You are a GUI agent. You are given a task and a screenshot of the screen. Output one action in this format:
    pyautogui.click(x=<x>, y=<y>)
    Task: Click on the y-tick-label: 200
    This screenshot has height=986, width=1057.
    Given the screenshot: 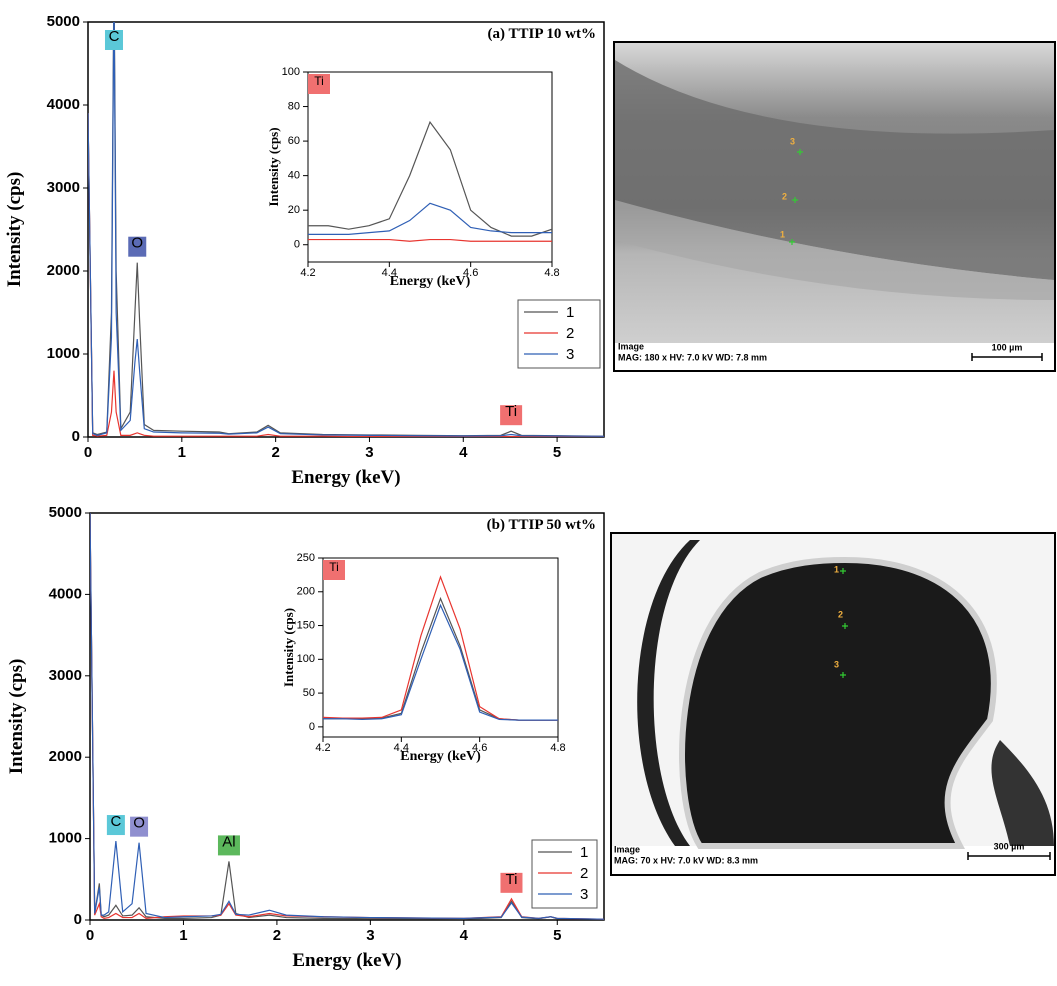 What is the action you would take?
    pyautogui.click(x=306, y=592)
    